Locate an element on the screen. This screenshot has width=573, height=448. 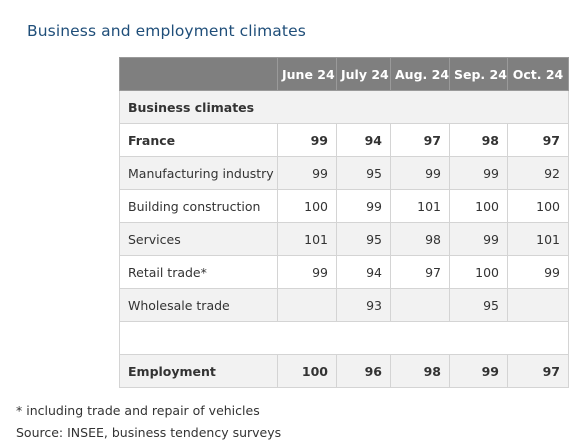
cell: 93 is located at coordinates (363, 305).